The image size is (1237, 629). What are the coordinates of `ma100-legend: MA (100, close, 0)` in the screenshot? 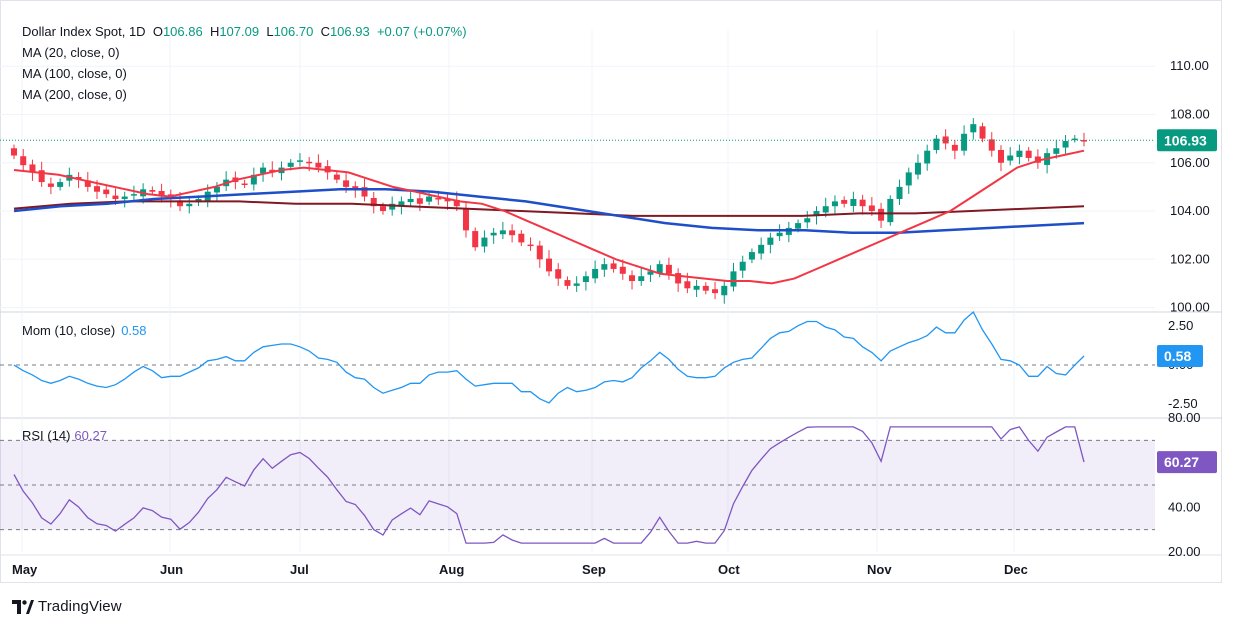 It's located at (74, 73).